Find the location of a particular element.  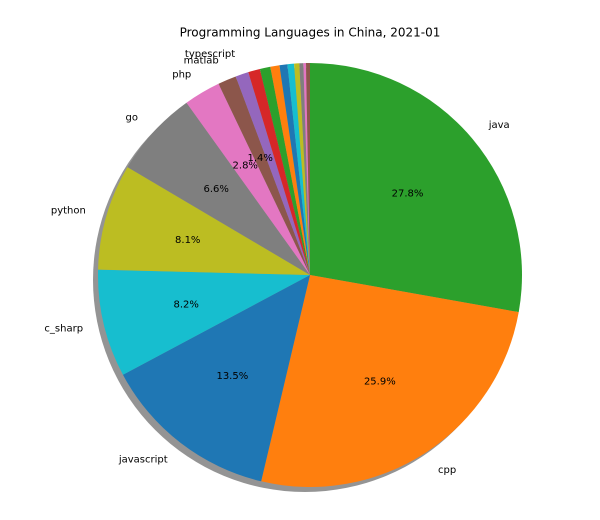

slice-label: php is located at coordinates (181, 74).